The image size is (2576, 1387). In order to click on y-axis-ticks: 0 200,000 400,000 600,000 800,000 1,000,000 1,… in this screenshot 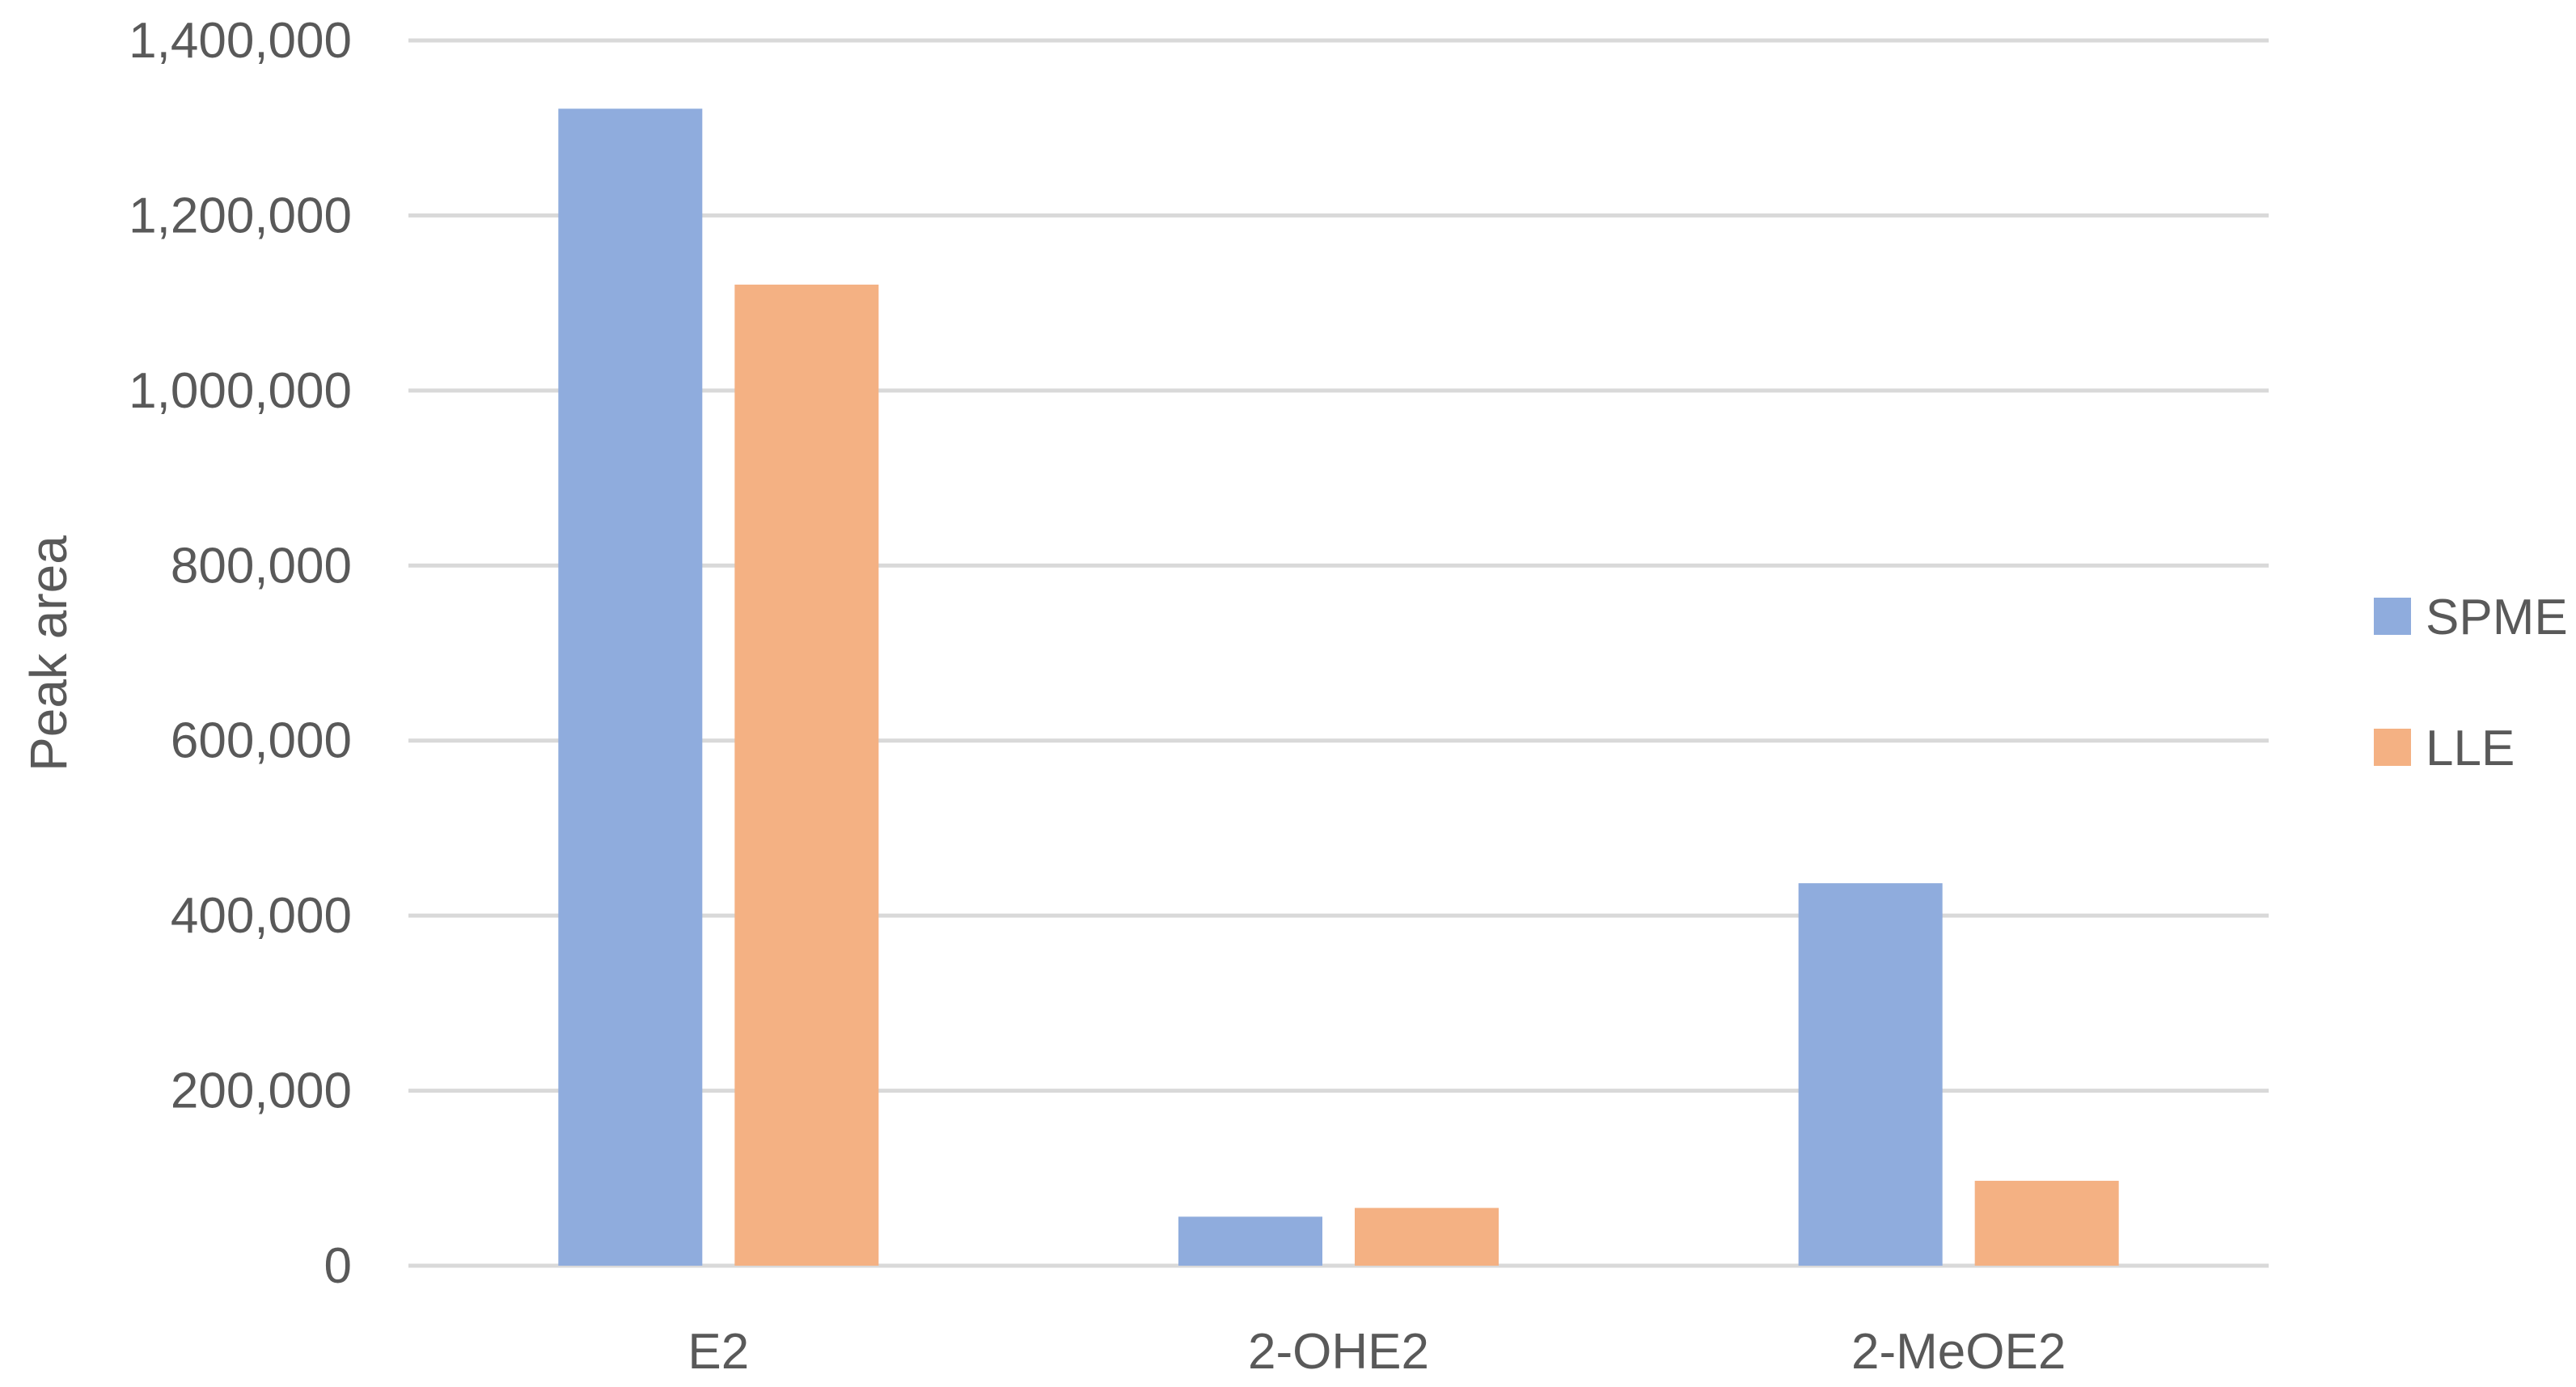, I will do `click(240, 653)`.